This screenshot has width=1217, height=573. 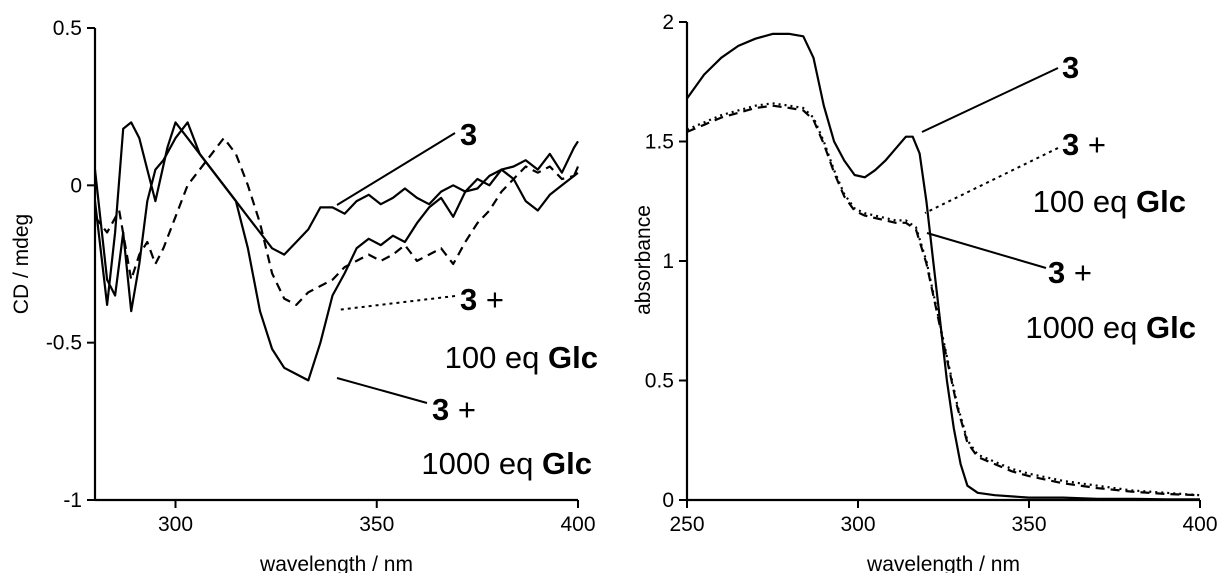 What do you see at coordinates (668, 22) in the screenshot?
I see `y-tick-label: 2` at bounding box center [668, 22].